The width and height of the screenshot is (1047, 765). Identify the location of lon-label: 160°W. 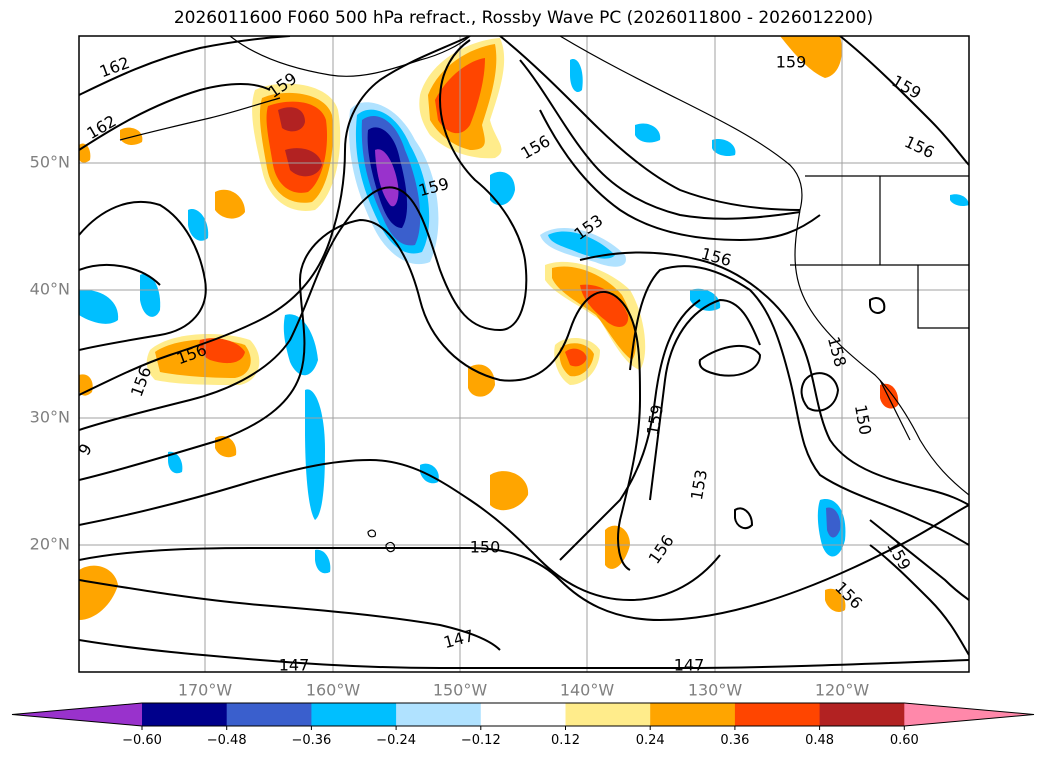
(333, 690).